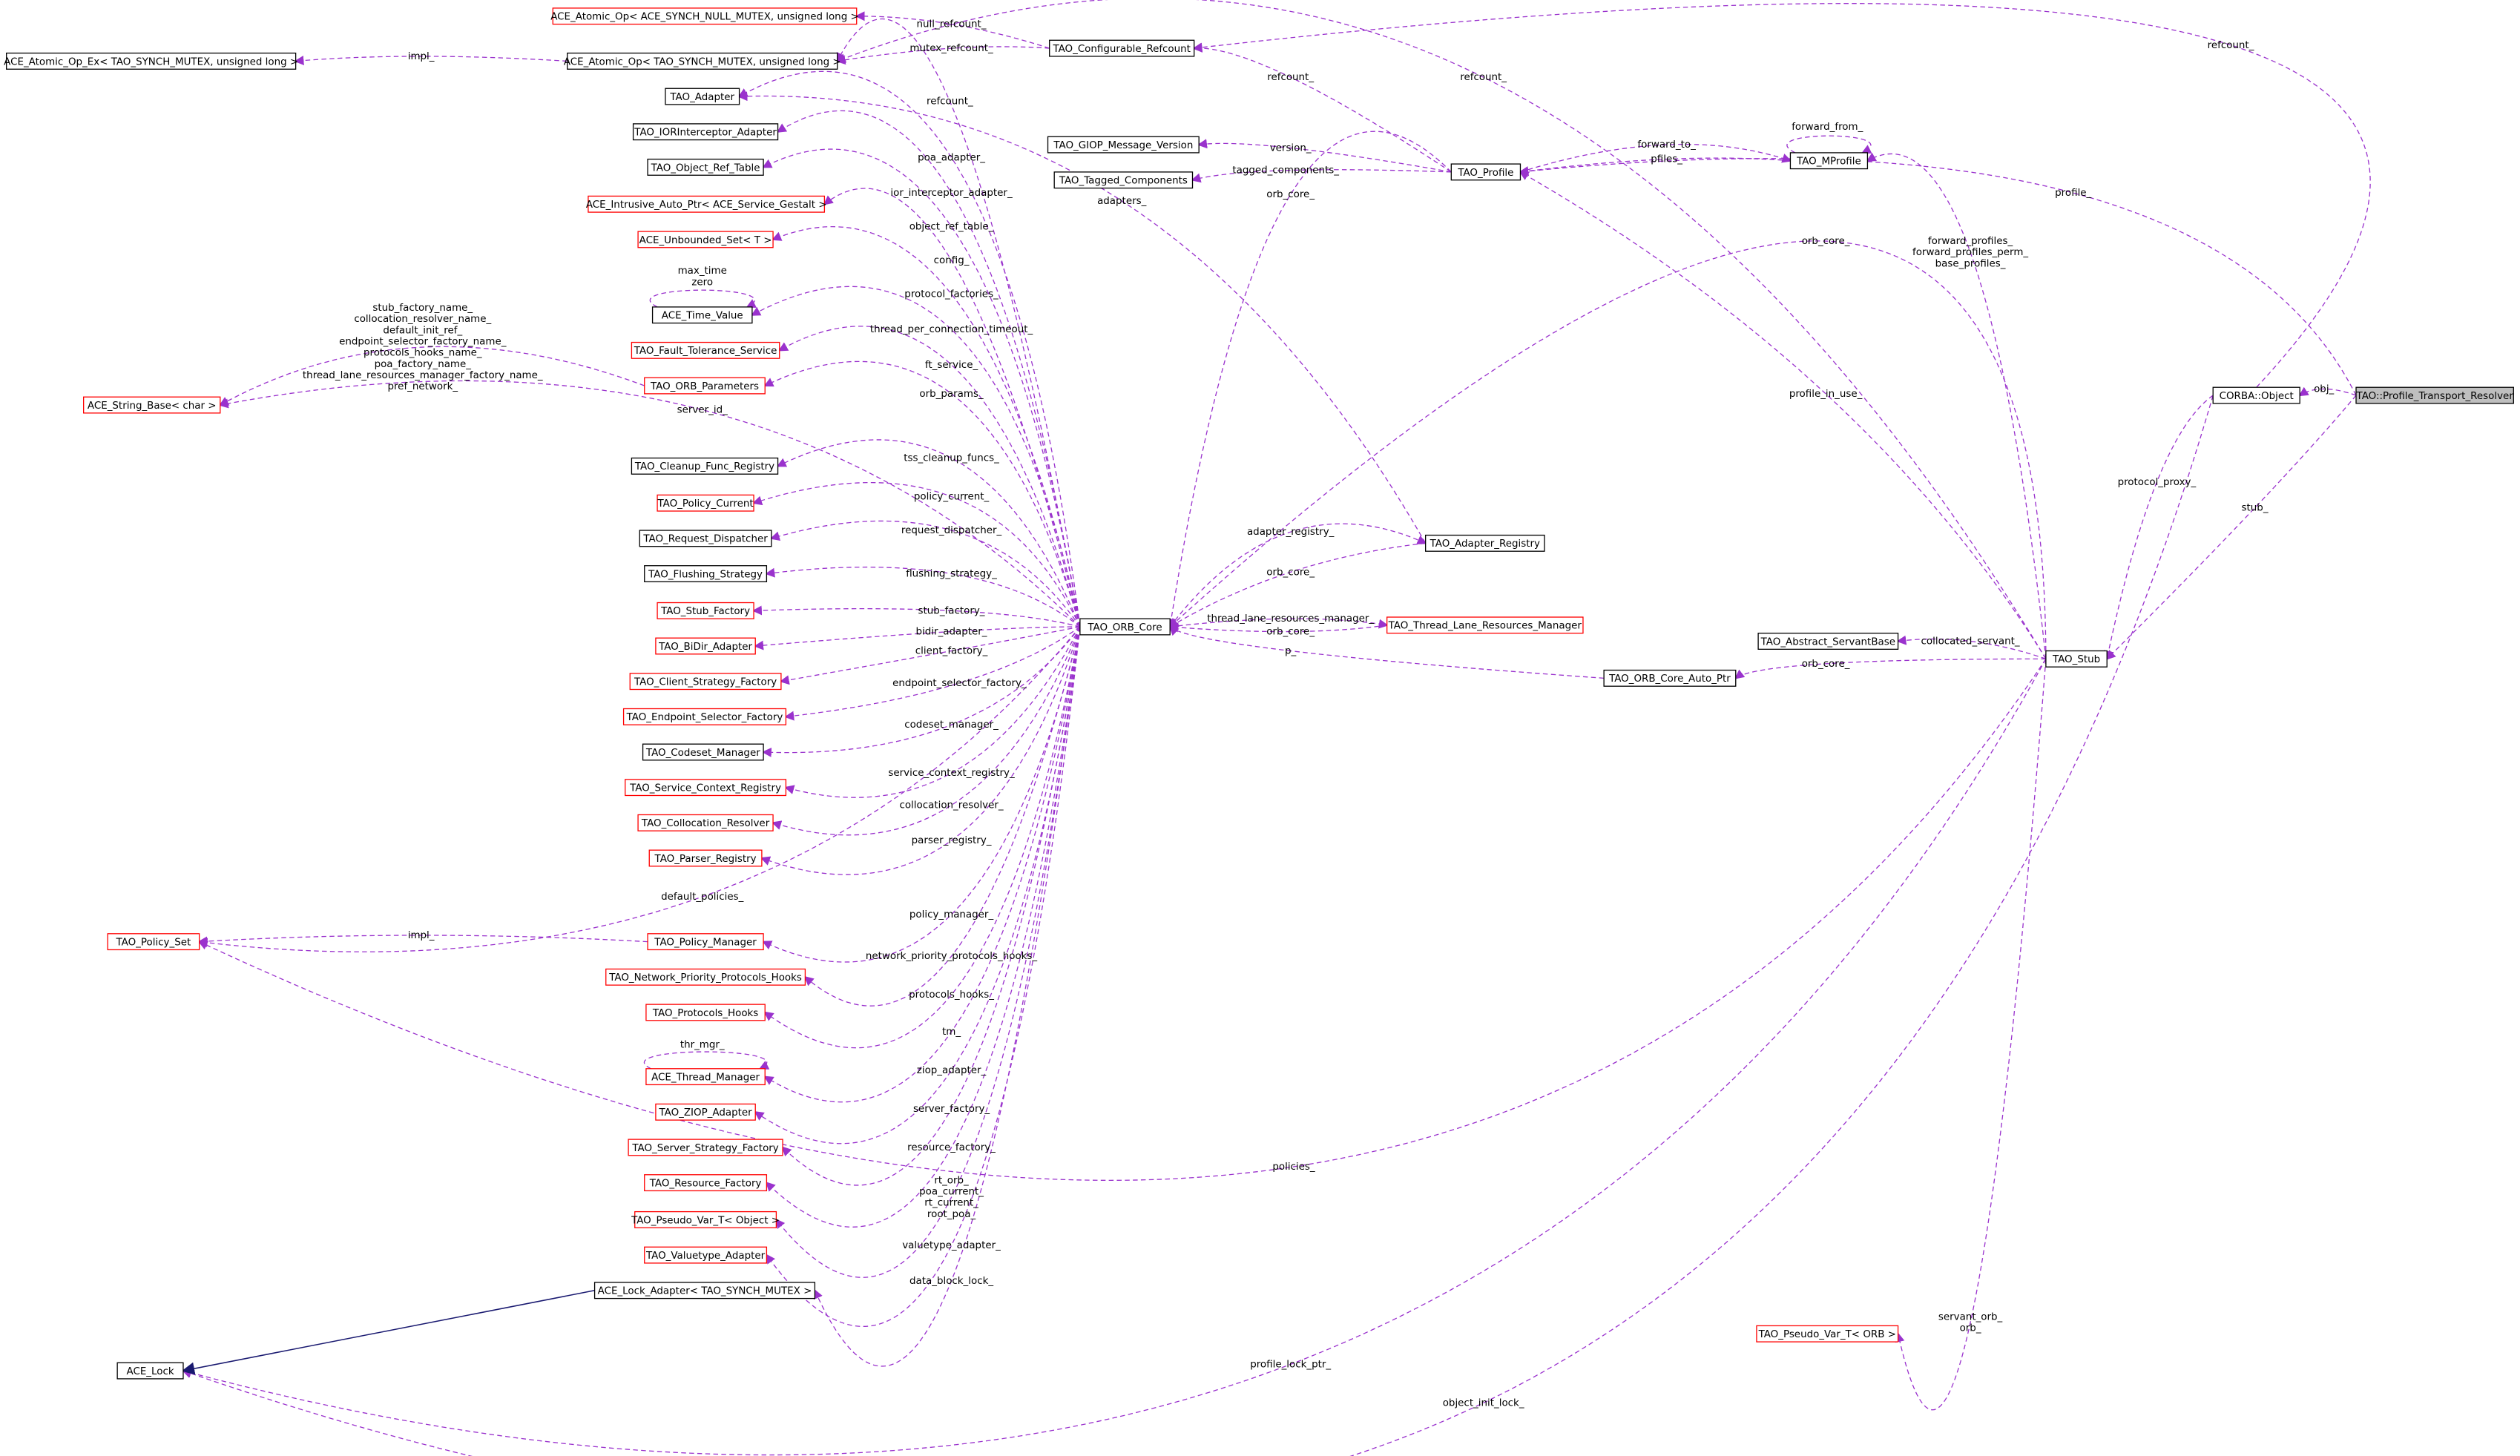 This screenshot has width=2520, height=1456. What do you see at coordinates (1485, 544) in the screenshot?
I see `class-label: TAO_Adapter_Registry` at bounding box center [1485, 544].